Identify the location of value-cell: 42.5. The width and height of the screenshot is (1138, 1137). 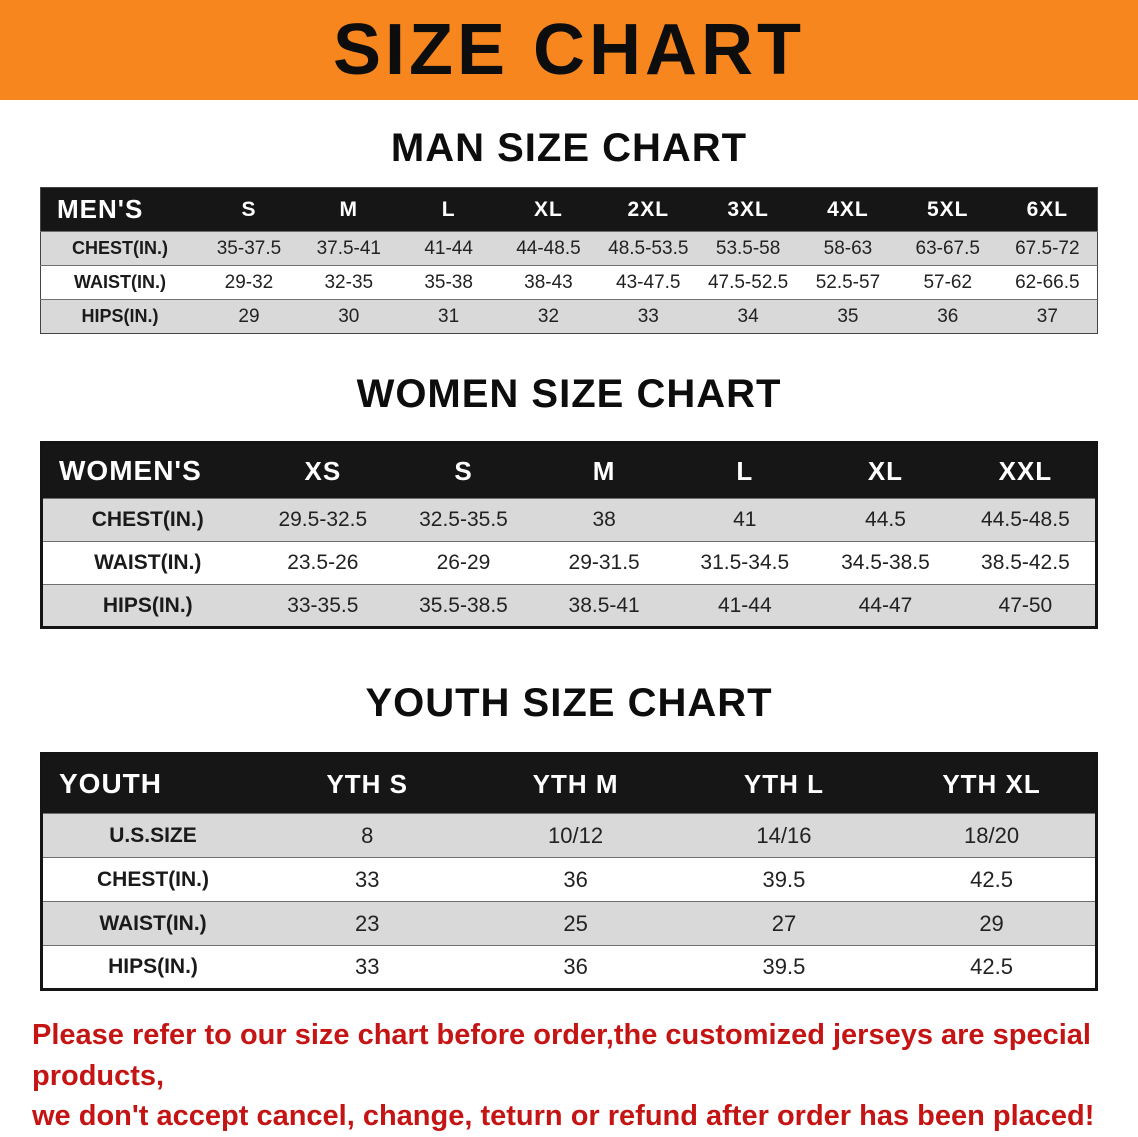
(991, 879).